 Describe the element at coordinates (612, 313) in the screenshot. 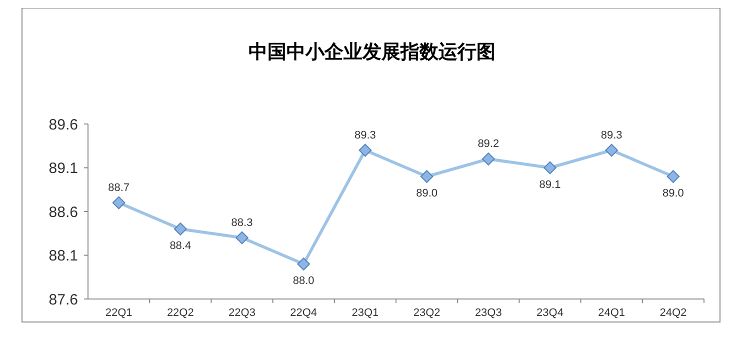

I see `x-tick-label: 24Q1` at that location.